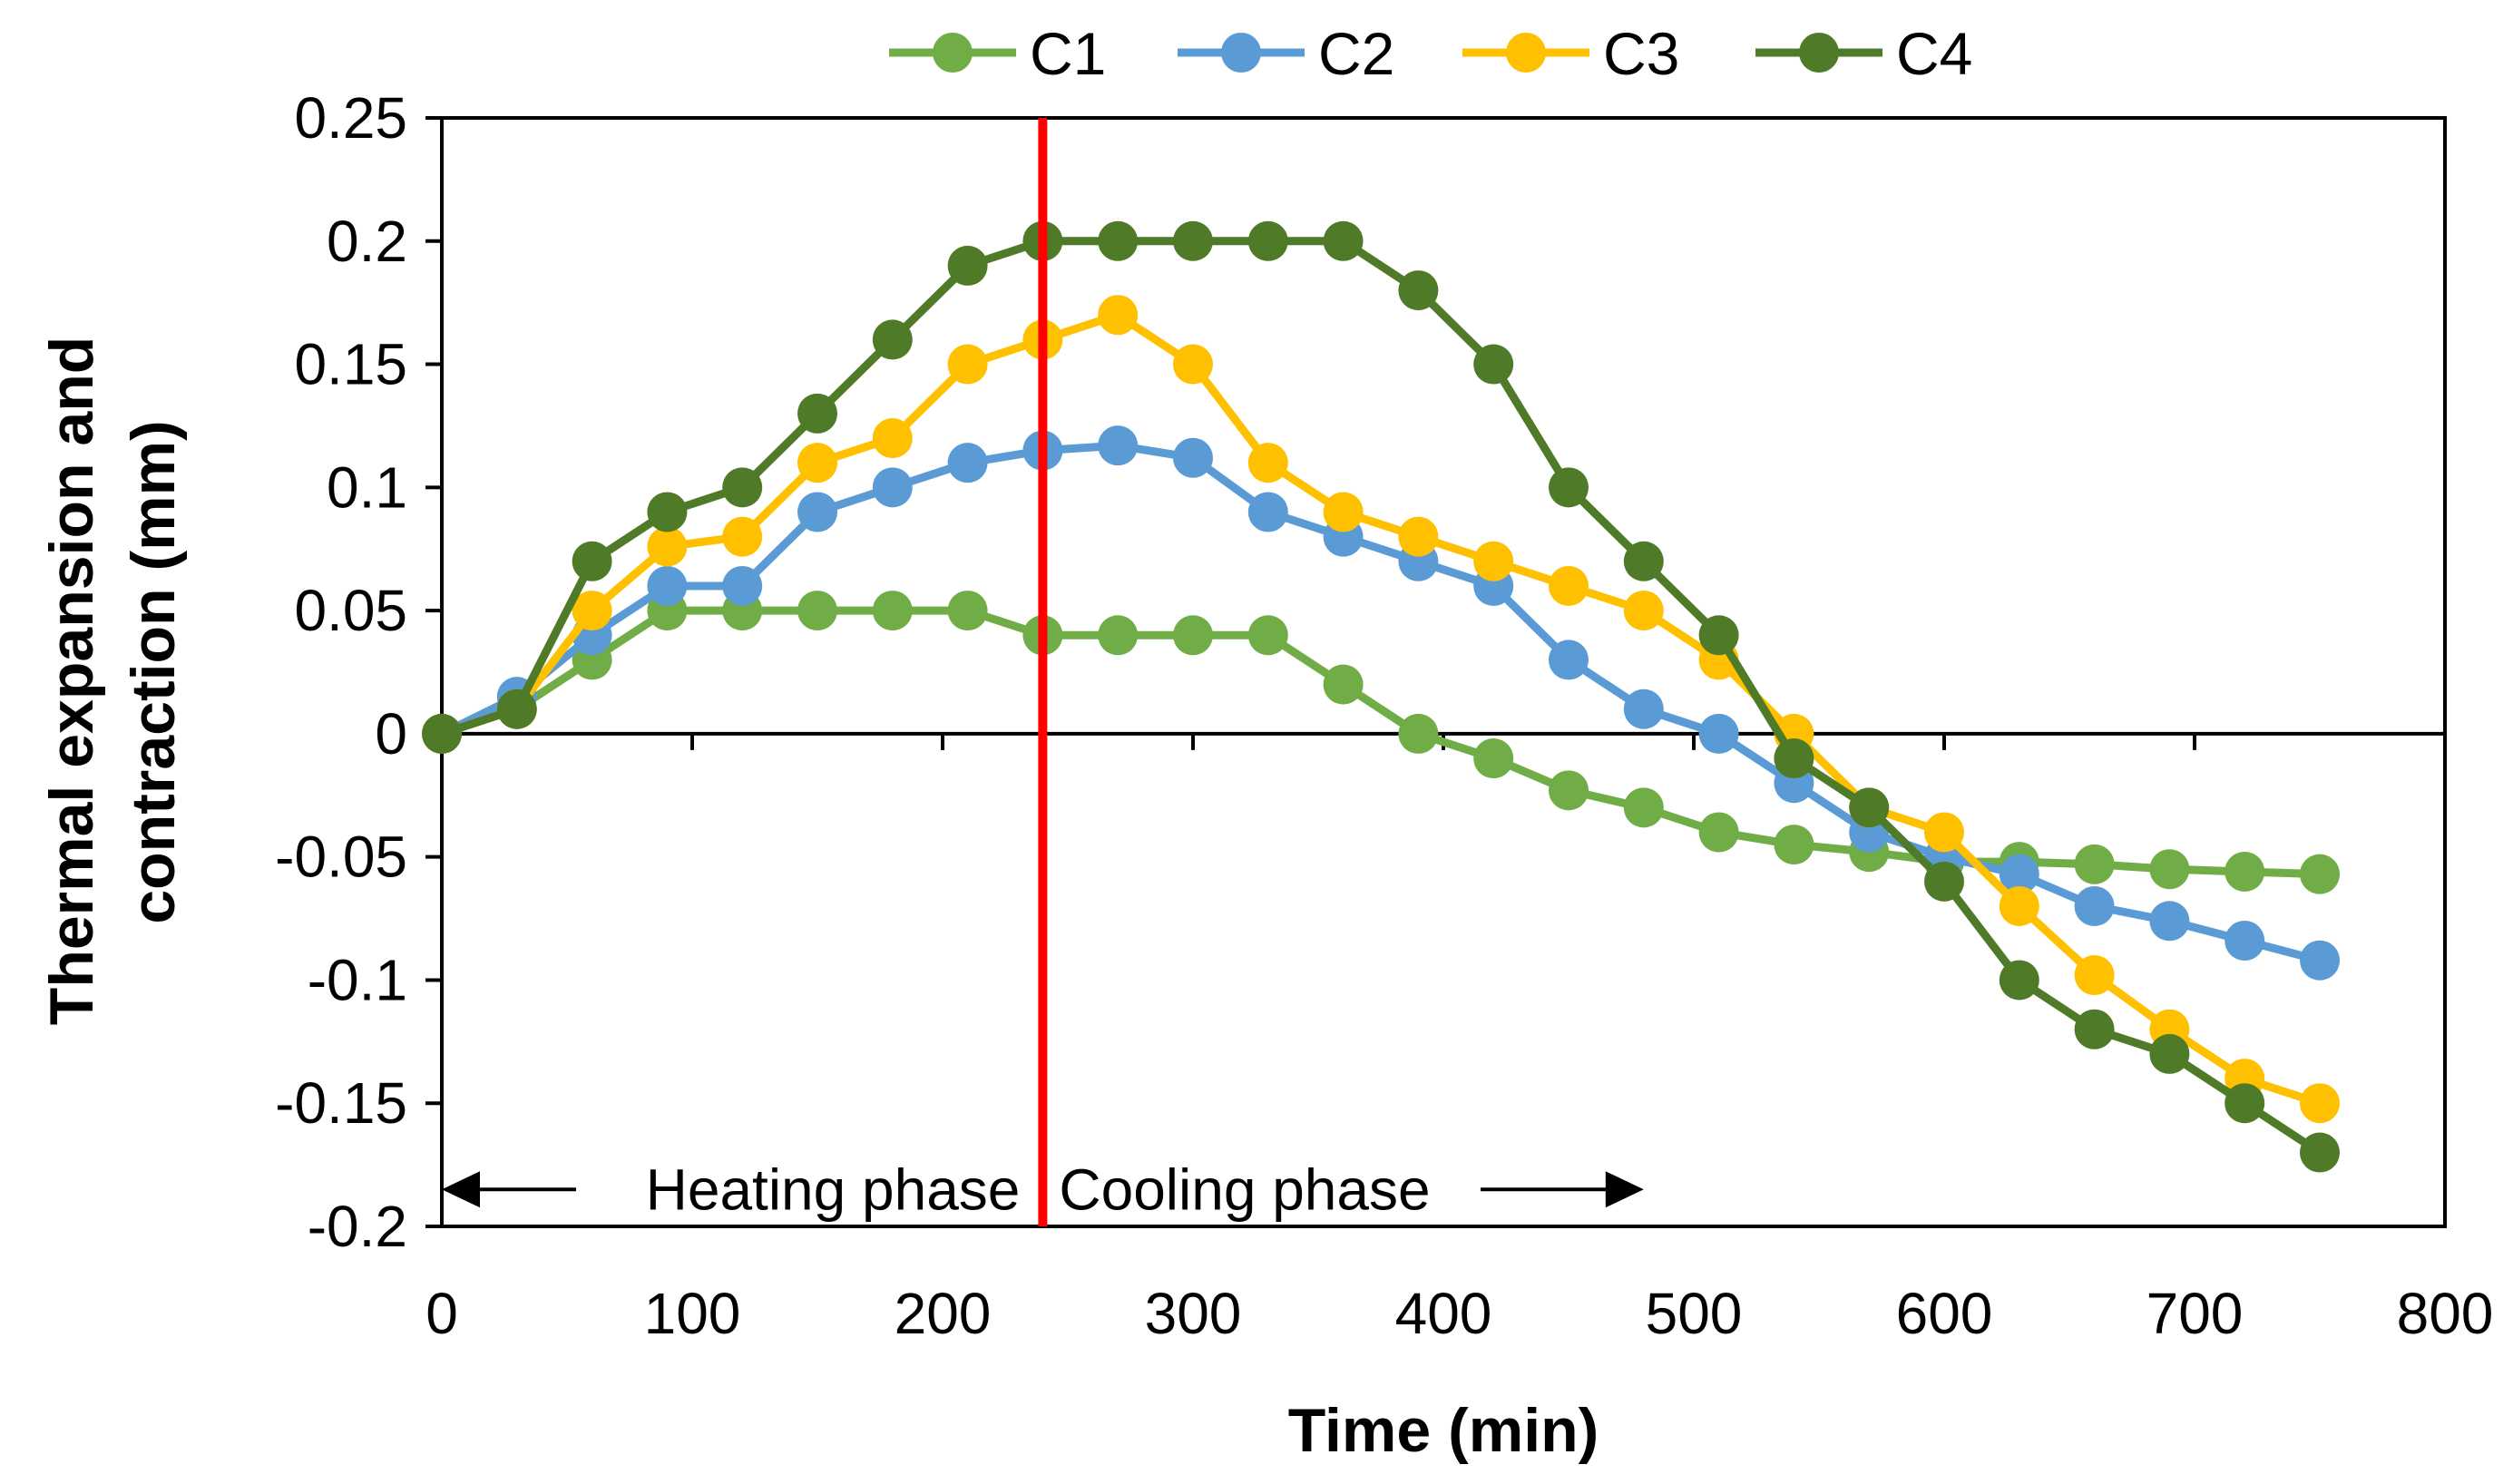 Image resolution: width=2513 pixels, height=1484 pixels. Describe the element at coordinates (350, 364) in the screenshot. I see `y-tick-label: 0.15` at that location.